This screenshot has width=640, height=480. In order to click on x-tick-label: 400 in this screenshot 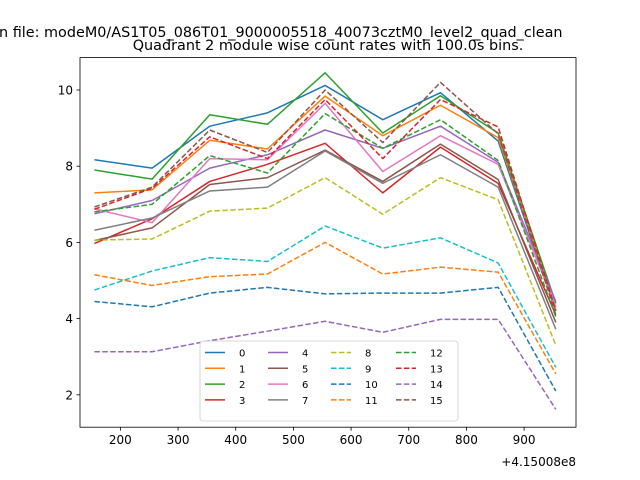, I will do `click(235, 440)`.